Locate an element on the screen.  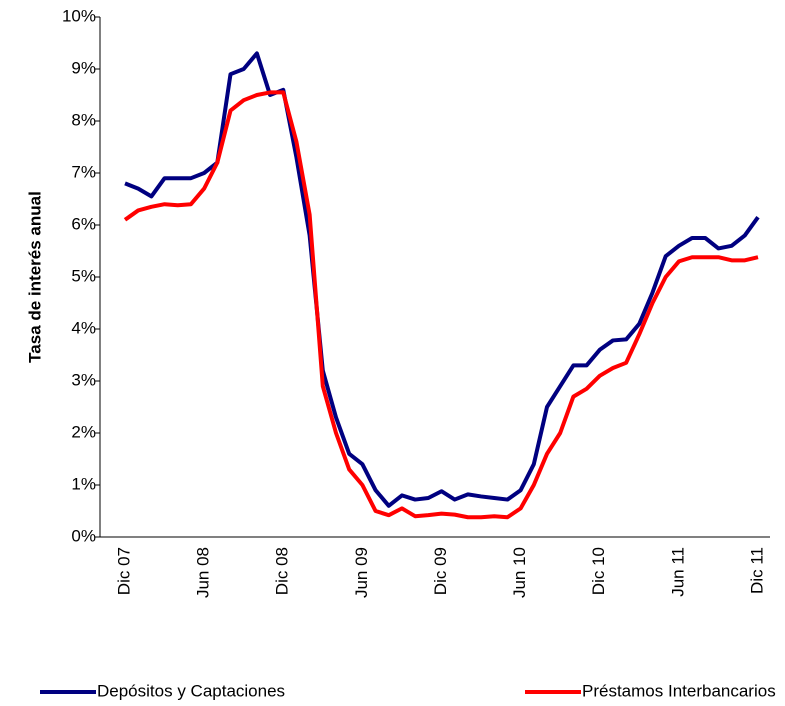
x-tick-label: Jun 08 is located at coordinates (203, 572).